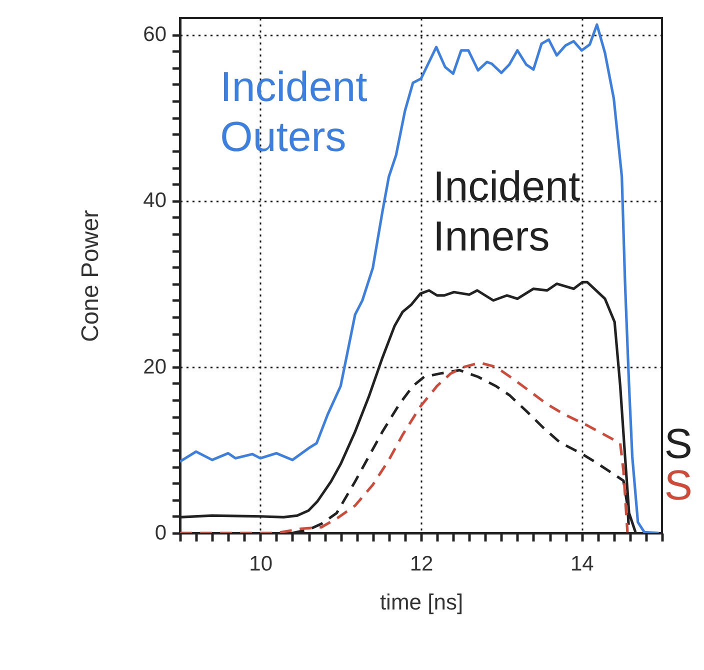 The width and height of the screenshot is (704, 670). I want to click on x-tick-label: 14, so click(582, 564).